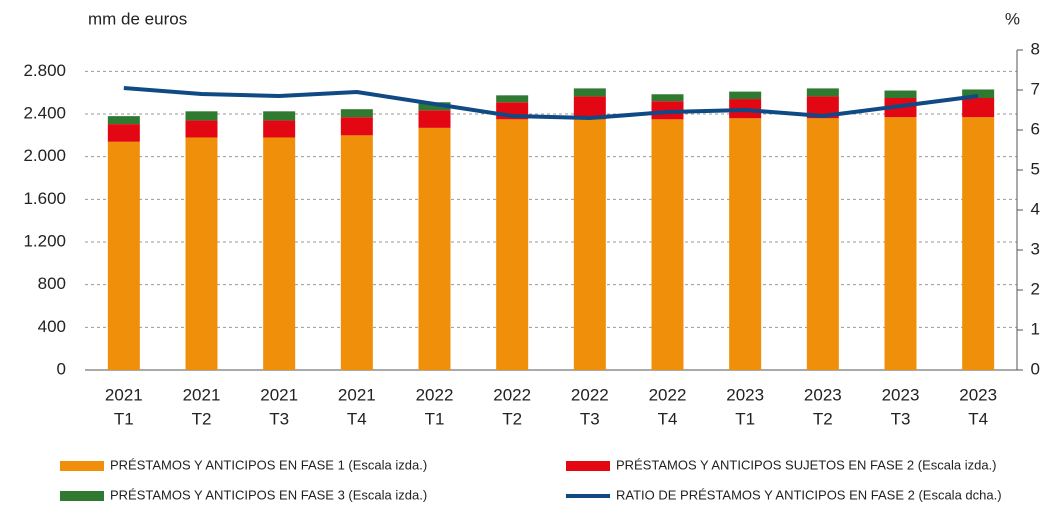 This screenshot has width=1051, height=506. Describe the element at coordinates (44, 155) in the screenshot. I see `y-tick-label: 2.000` at that location.